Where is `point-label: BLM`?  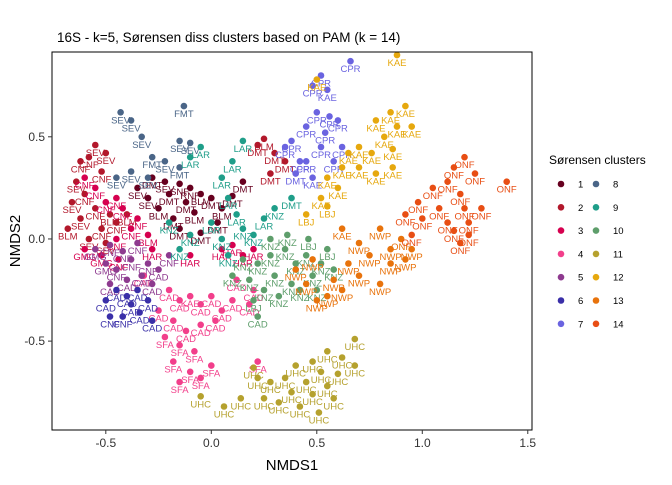
point-label: BLM is located at coordinates (127, 222).